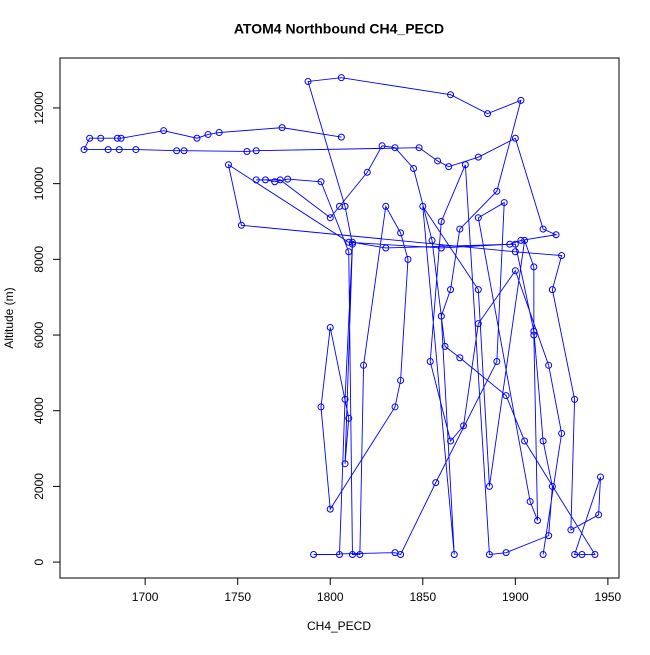  What do you see at coordinates (39, 259) in the screenshot?
I see `y-tick-label: 8000` at bounding box center [39, 259].